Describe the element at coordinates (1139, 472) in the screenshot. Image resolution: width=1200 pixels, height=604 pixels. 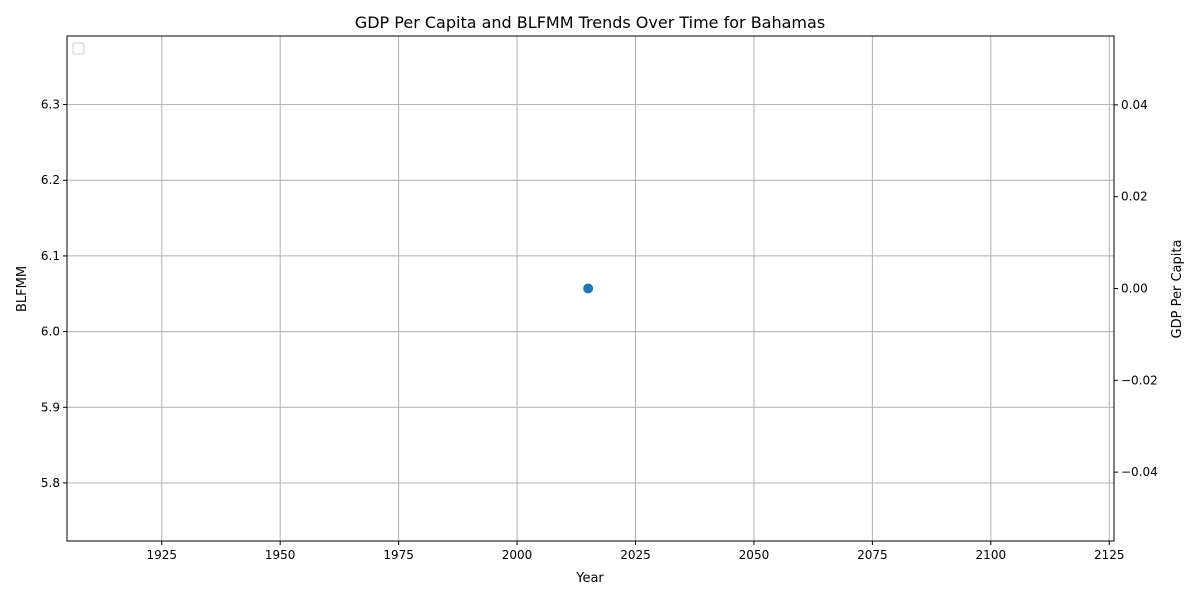
I see `y-right-tick-label: −0.04` at that location.